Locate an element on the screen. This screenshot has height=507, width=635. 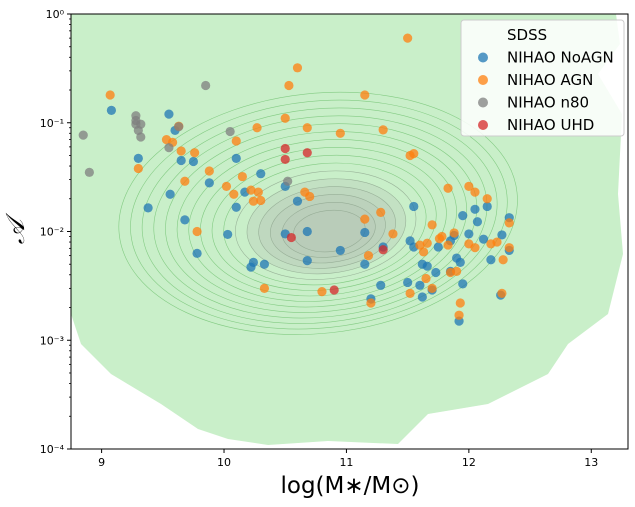
y-tick-label: 10⁻³ is located at coordinates (52, 340).